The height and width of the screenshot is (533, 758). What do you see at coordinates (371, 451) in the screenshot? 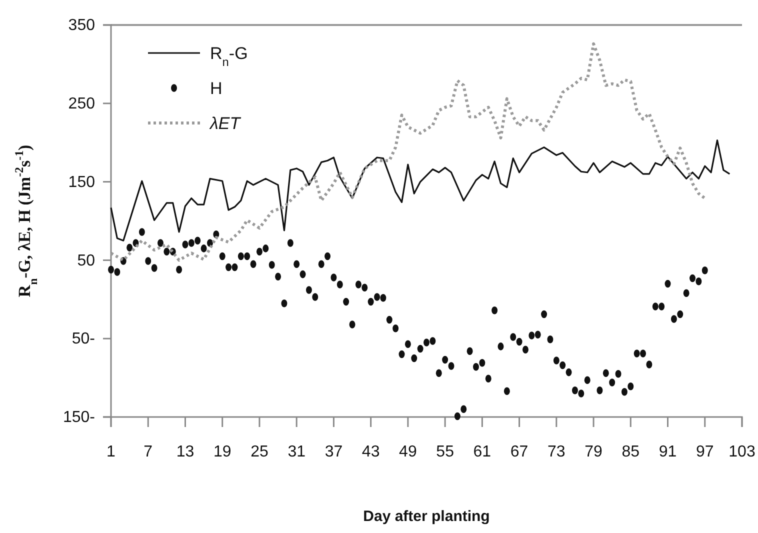
I see `x-tick-label: 43` at bounding box center [371, 451].